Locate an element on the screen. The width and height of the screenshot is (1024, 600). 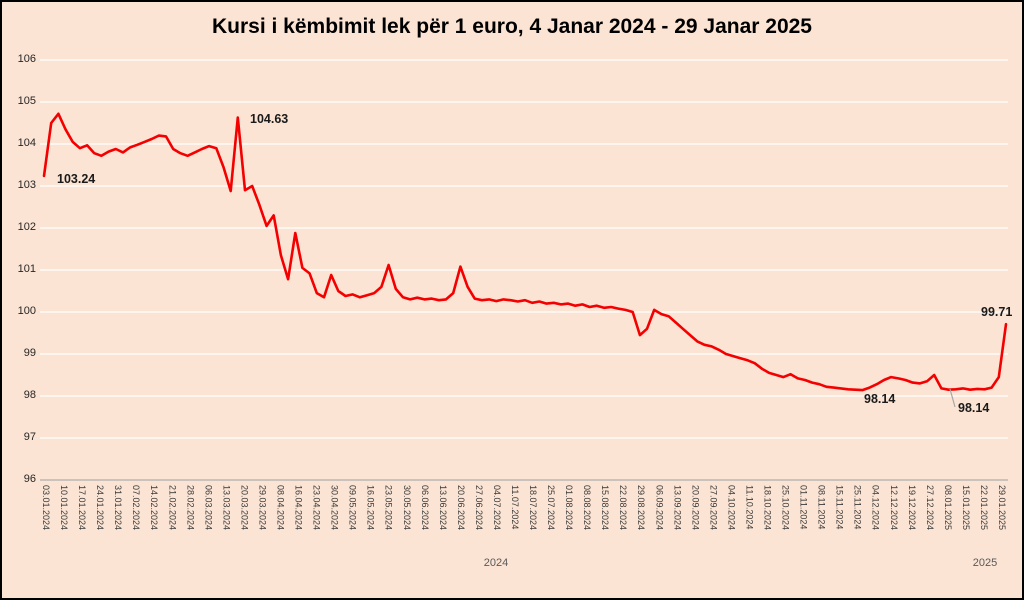
y-axis-tick-label: 106 is located at coordinates (26, 59).